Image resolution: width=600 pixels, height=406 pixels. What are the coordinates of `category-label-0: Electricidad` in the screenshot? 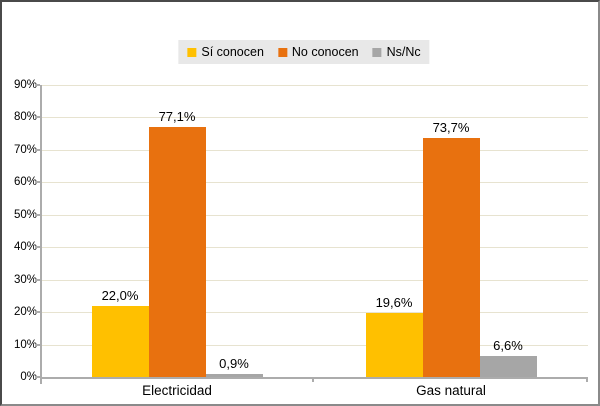 It's located at (177, 390).